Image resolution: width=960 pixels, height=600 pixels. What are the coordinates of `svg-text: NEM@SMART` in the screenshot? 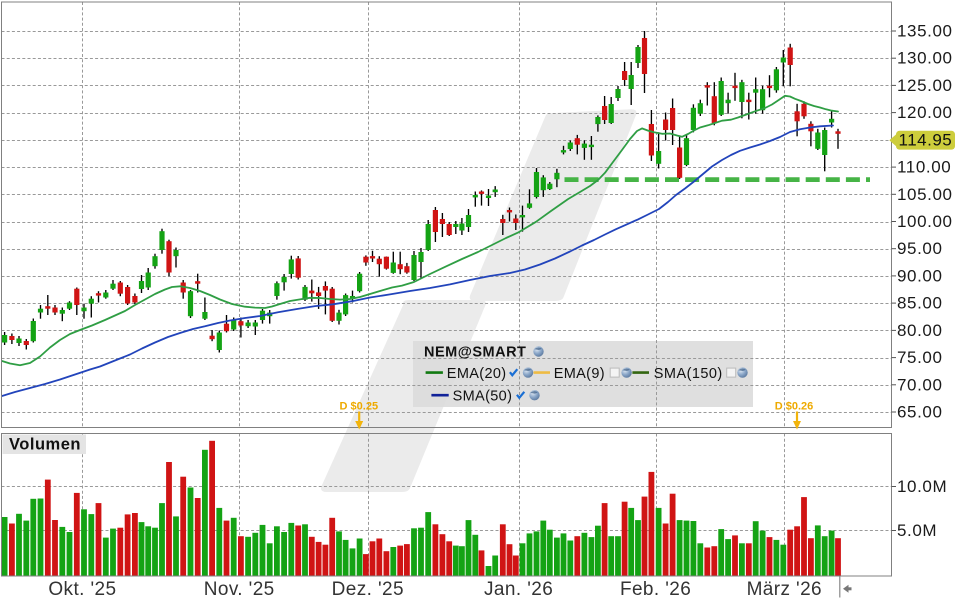 It's located at (475, 353).